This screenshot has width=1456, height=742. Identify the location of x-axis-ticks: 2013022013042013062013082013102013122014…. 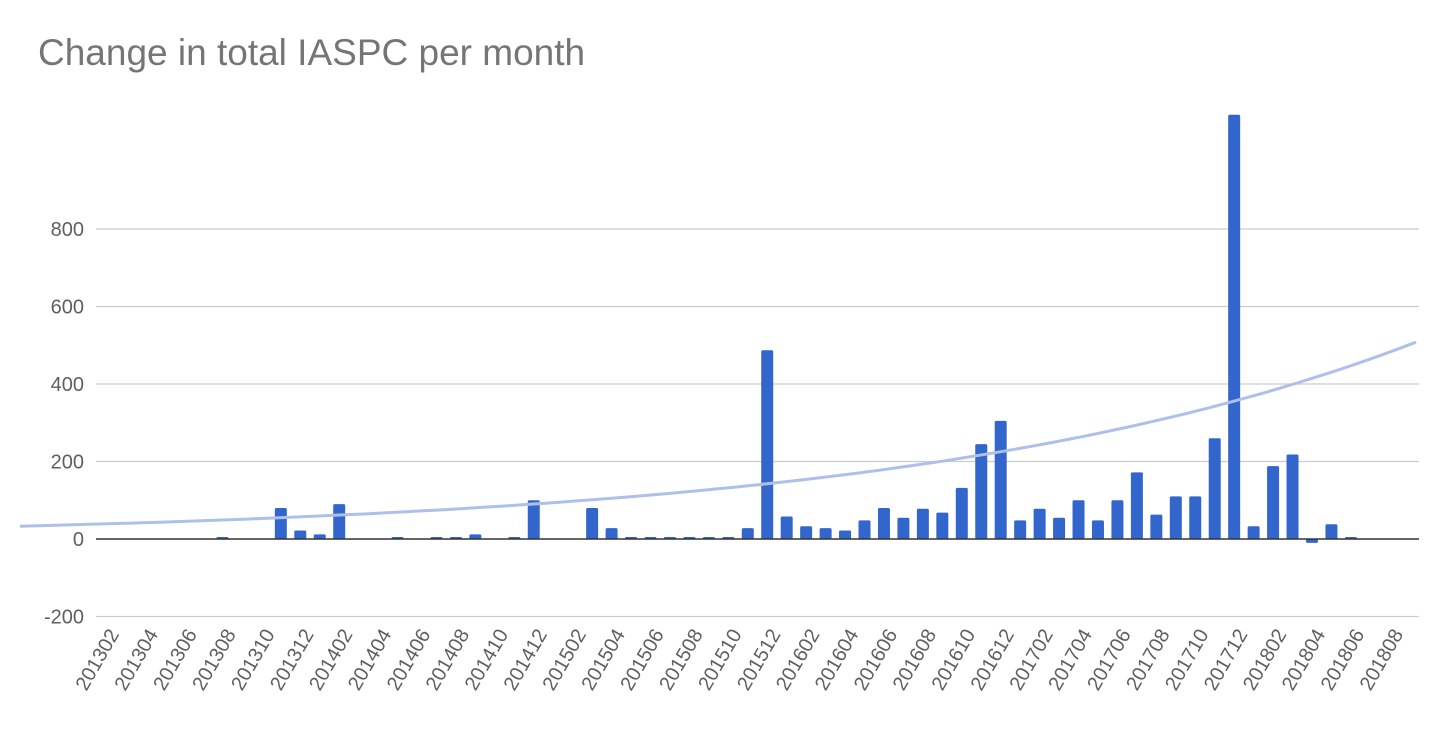
(740, 659).